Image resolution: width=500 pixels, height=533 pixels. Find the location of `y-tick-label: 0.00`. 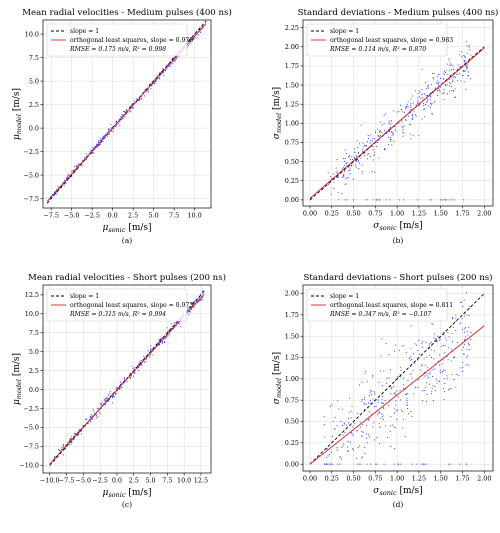

y-tick-label: 0.00 is located at coordinates (292, 200).